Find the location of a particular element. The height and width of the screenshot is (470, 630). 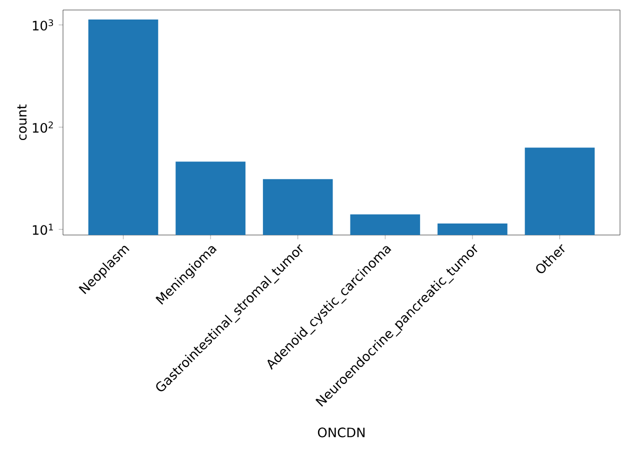

y-tick-label: 10$^{3}$ is located at coordinates (43, 25).